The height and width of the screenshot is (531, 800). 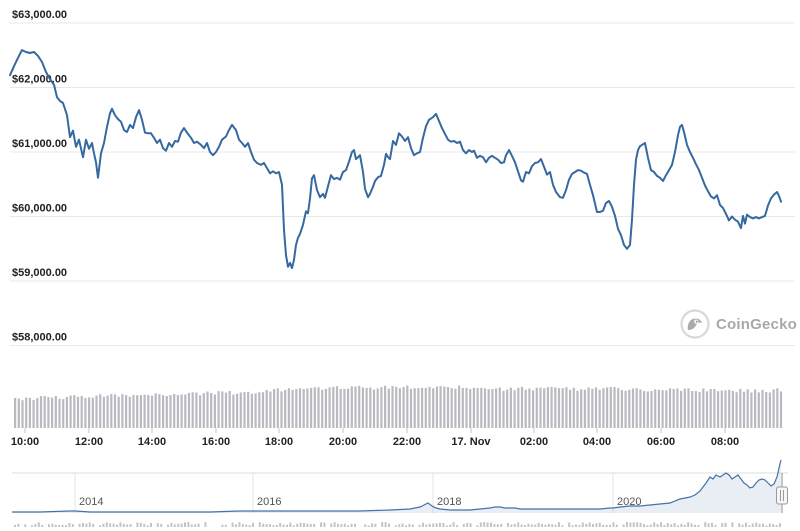 I want to click on gecko-logo-icon, so click(x=695, y=324).